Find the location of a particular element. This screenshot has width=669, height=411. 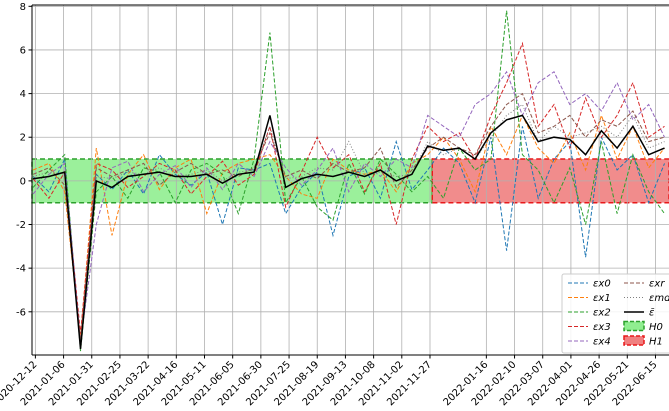

legend-label: εx3 is located at coordinates (602, 327).